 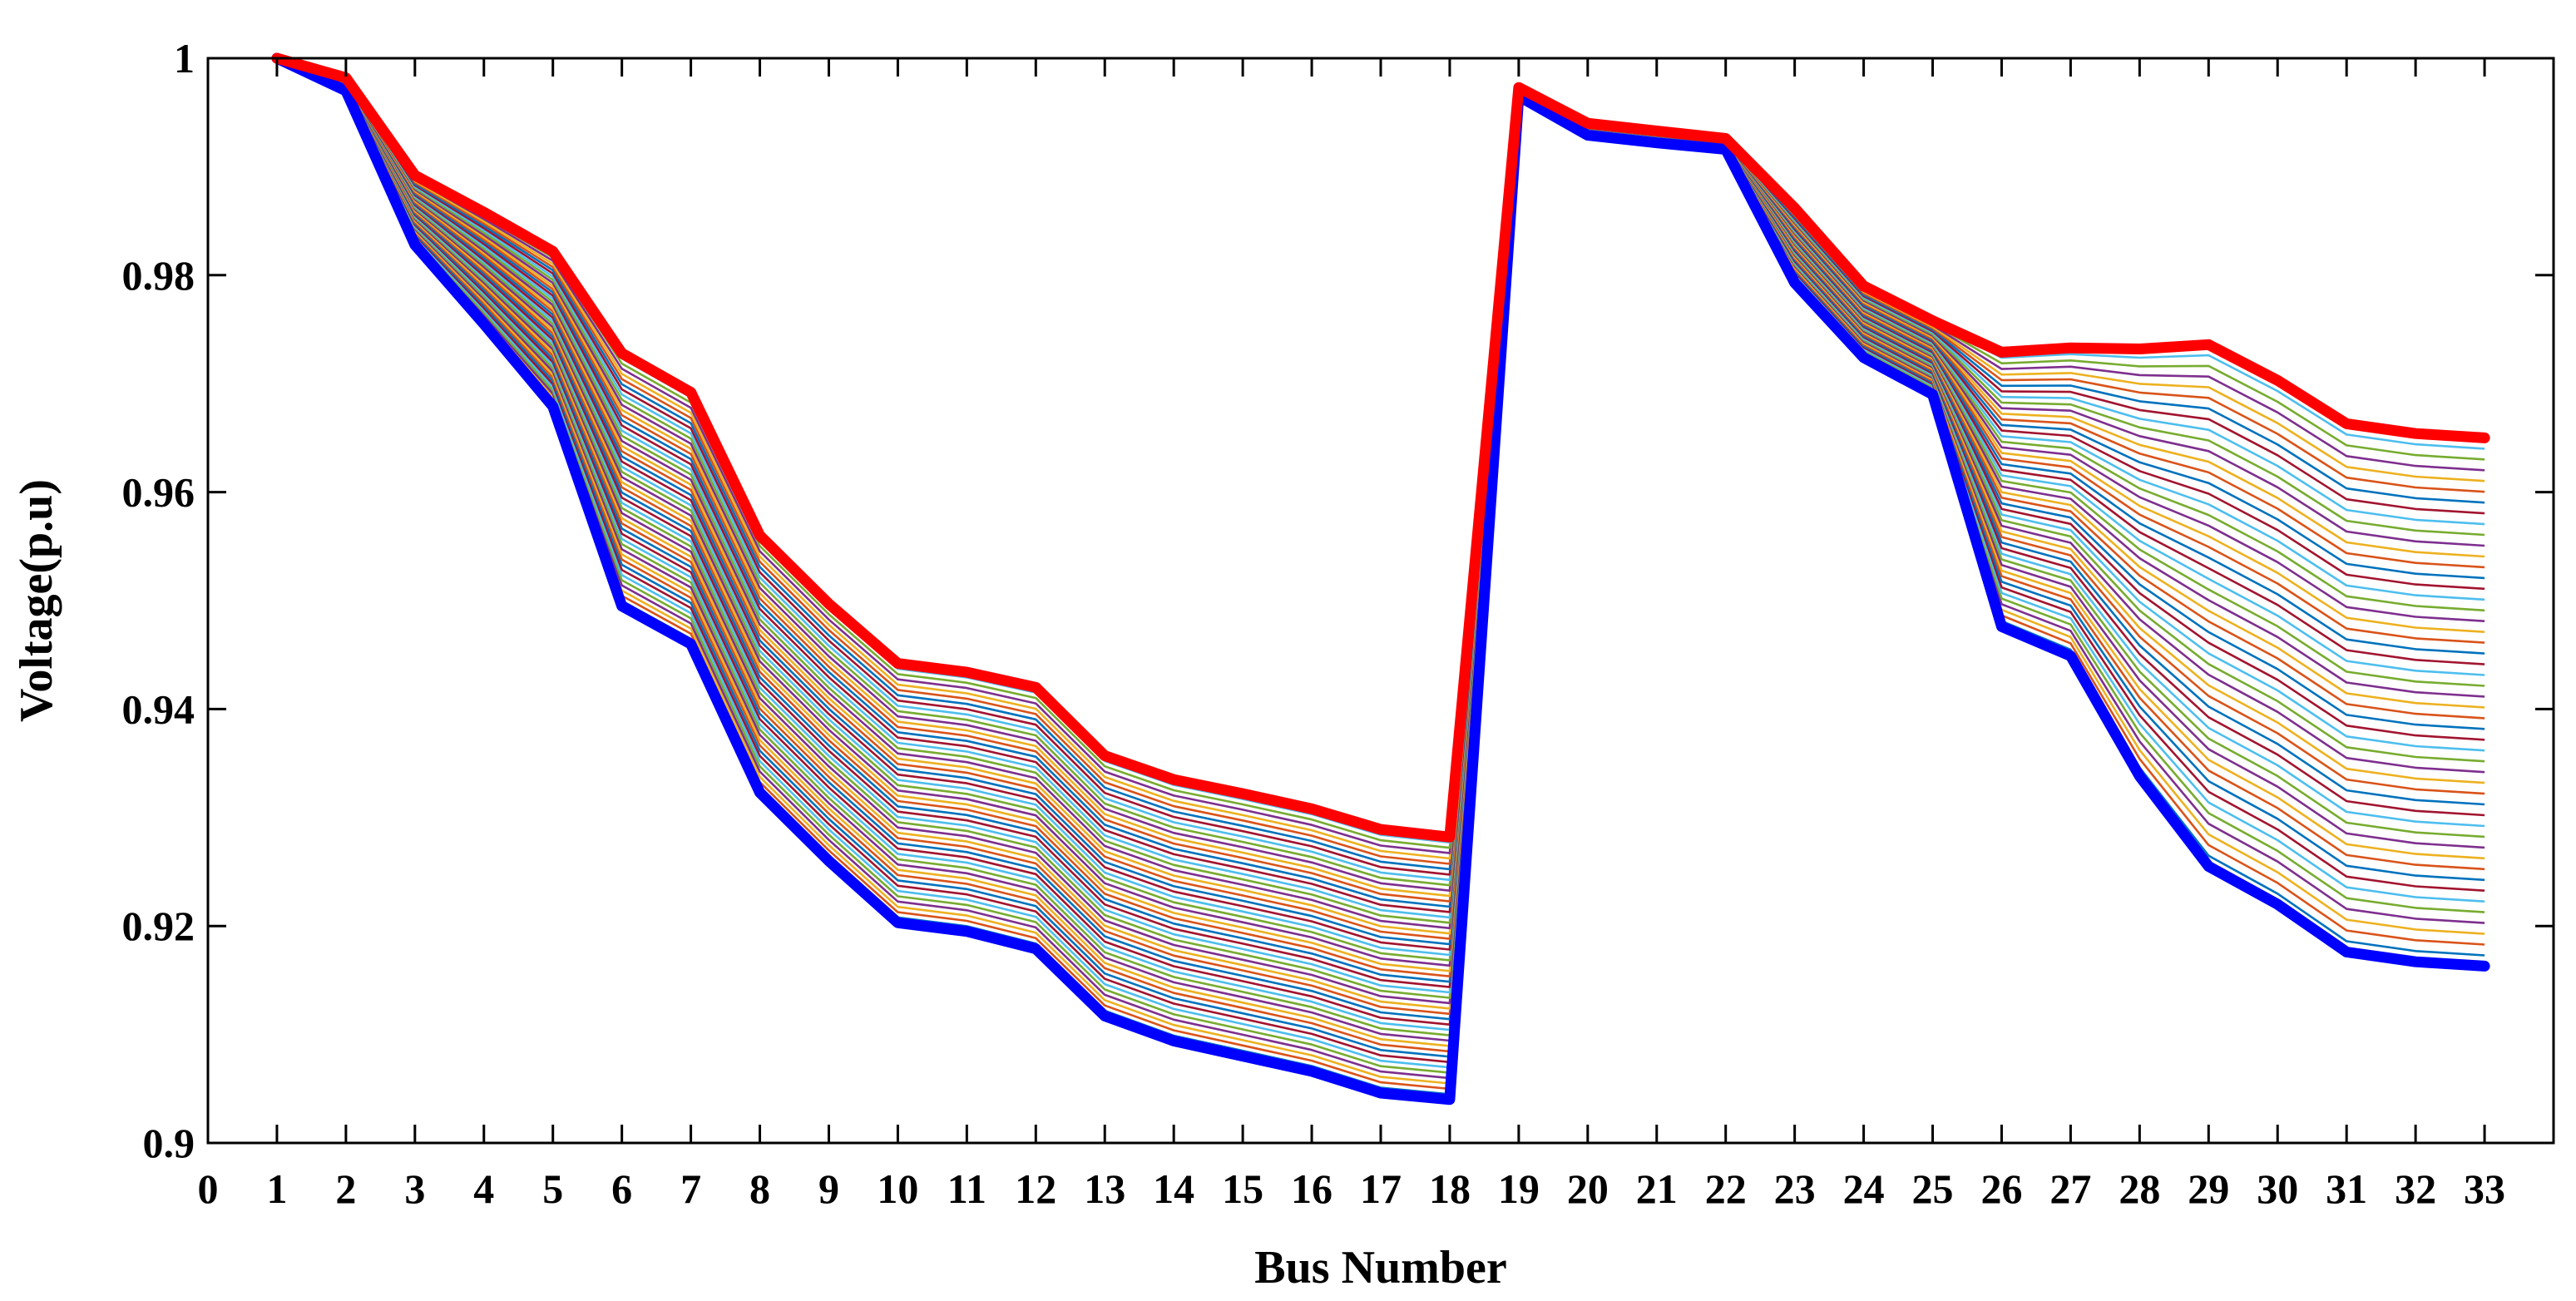 I want to click on x-tick-label: 5, so click(x=552, y=1188).